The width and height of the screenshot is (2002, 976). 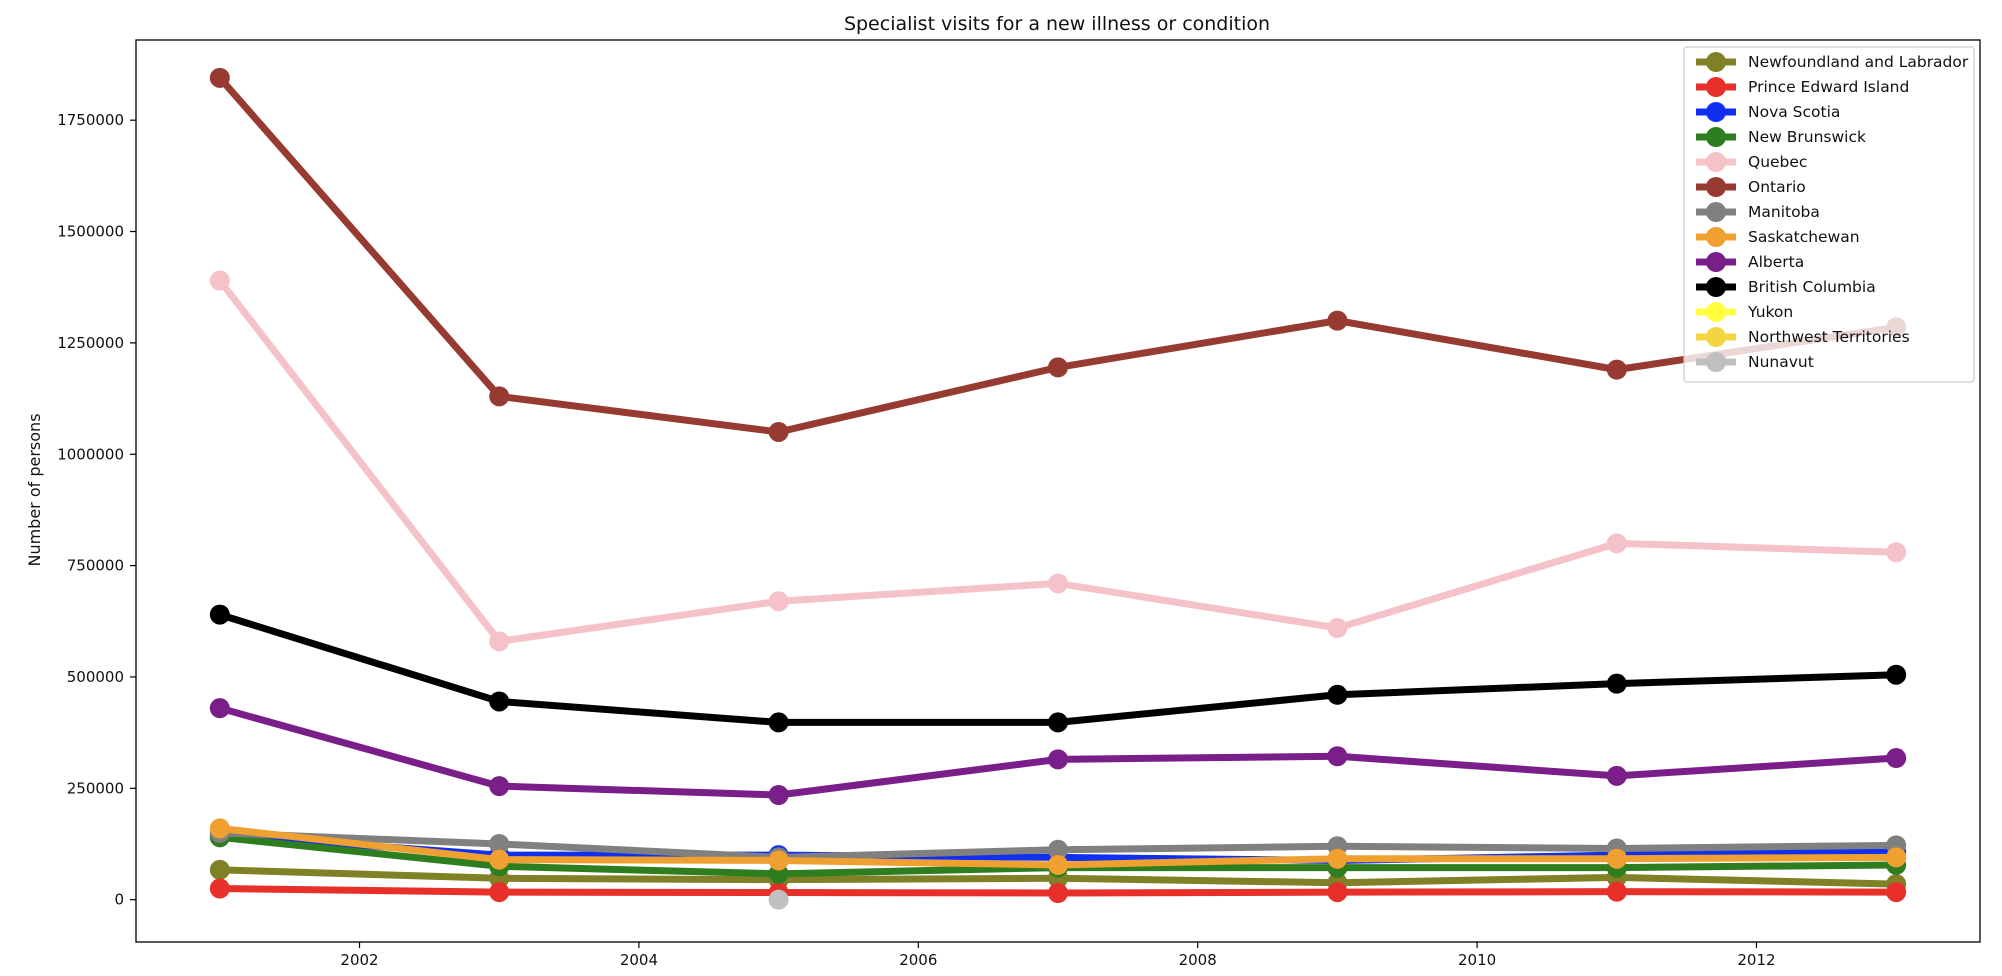 I want to click on legend-label: Northwest Territories, so click(x=1829, y=337).